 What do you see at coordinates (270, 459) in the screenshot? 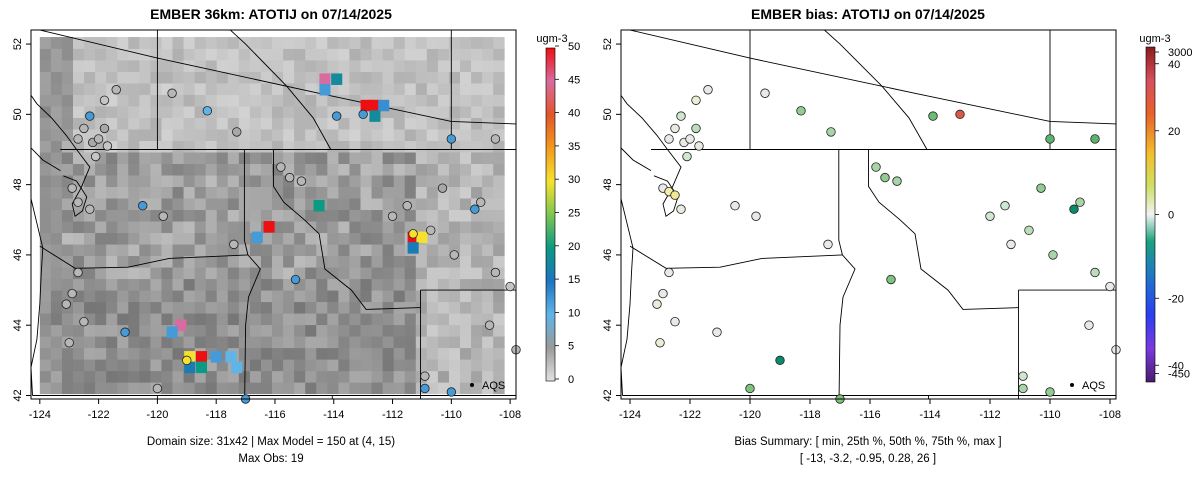
I see `footer-line-2: Max Obs: 19` at bounding box center [270, 459].